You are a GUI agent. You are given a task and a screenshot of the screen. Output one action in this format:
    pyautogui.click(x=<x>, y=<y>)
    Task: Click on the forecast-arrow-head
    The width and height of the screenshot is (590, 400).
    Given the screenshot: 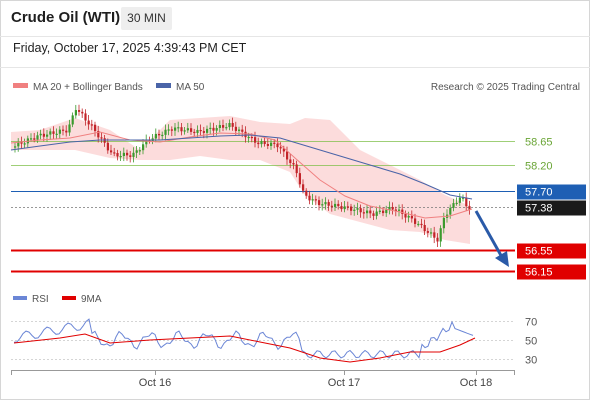 What is the action you would take?
    pyautogui.click(x=502, y=259)
    